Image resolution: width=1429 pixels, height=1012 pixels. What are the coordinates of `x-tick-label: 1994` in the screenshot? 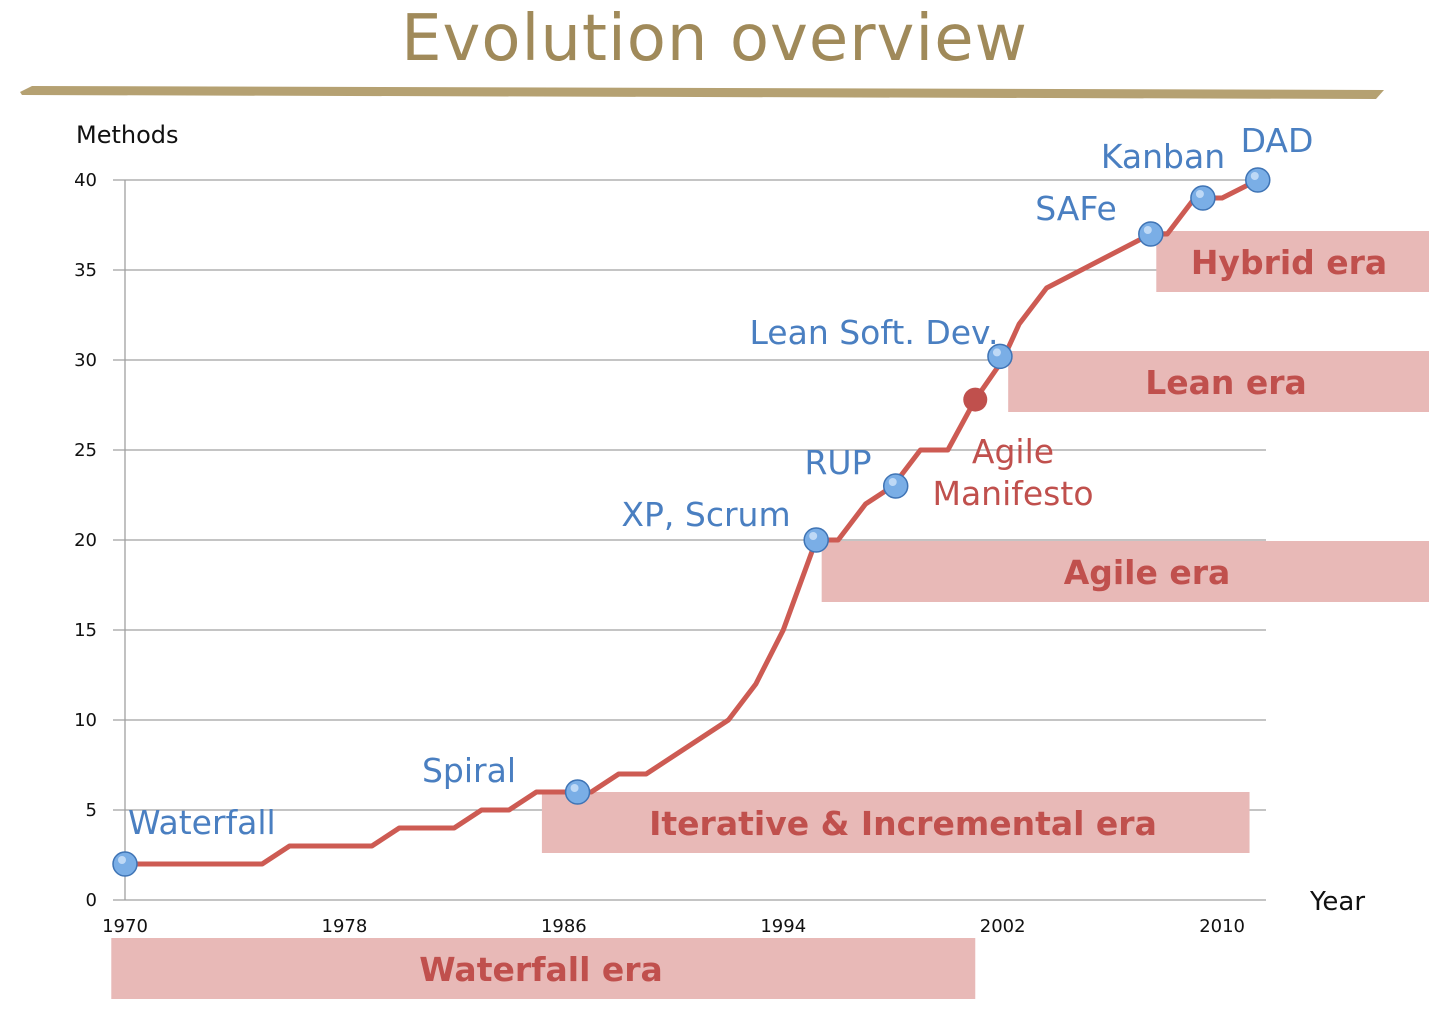 It's located at (783, 926).